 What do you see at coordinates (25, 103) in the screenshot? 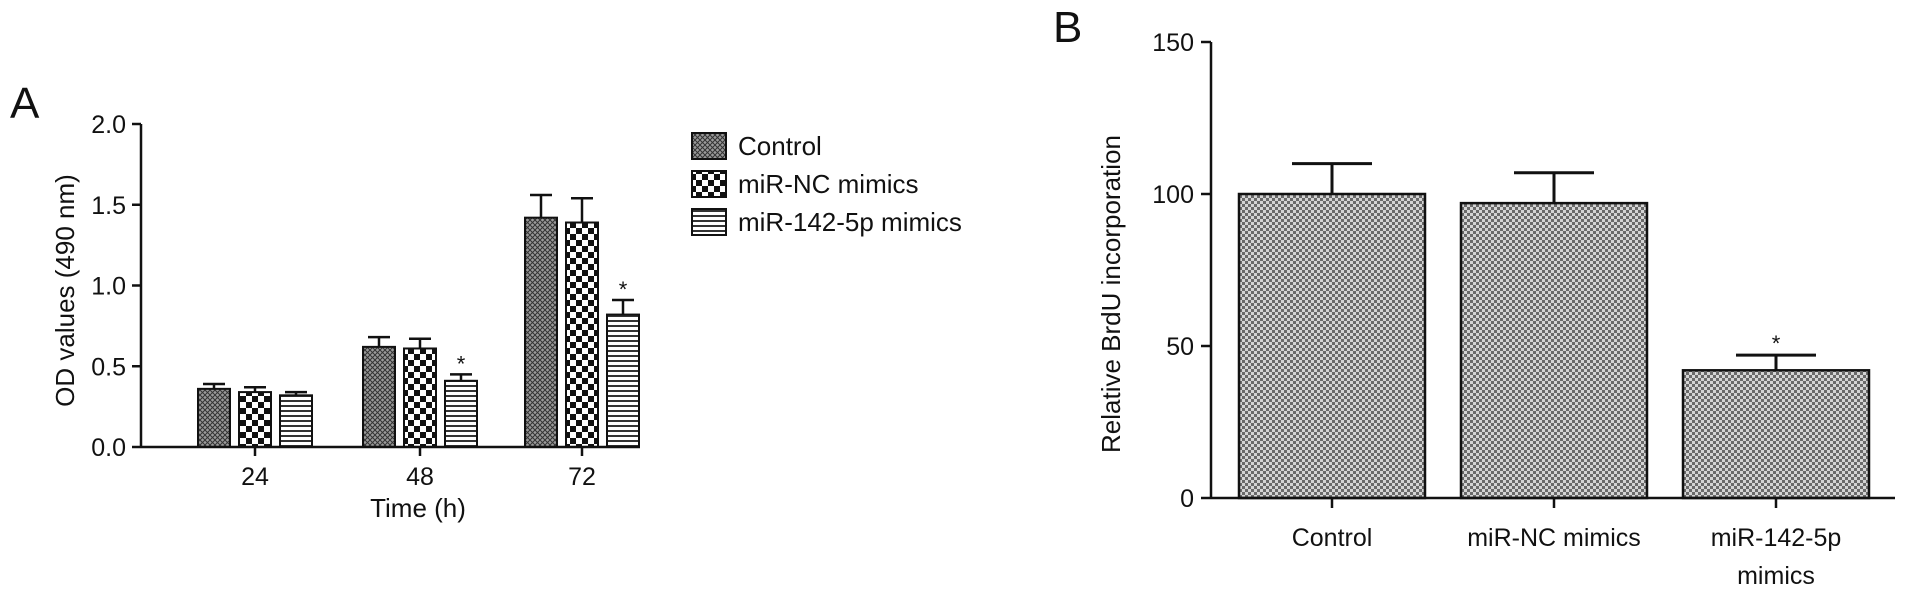
I see `panel-a-label: A` at bounding box center [25, 103].